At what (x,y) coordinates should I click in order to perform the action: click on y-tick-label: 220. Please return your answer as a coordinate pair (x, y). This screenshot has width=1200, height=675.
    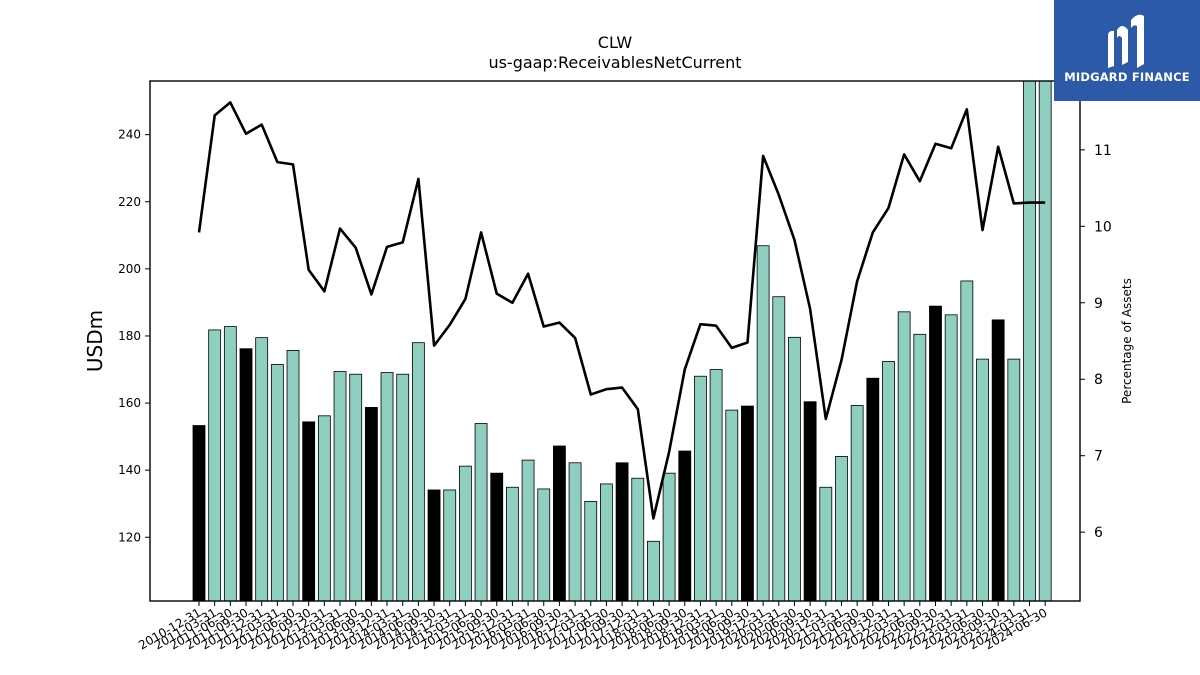
    Looking at the image, I should click on (129, 202).